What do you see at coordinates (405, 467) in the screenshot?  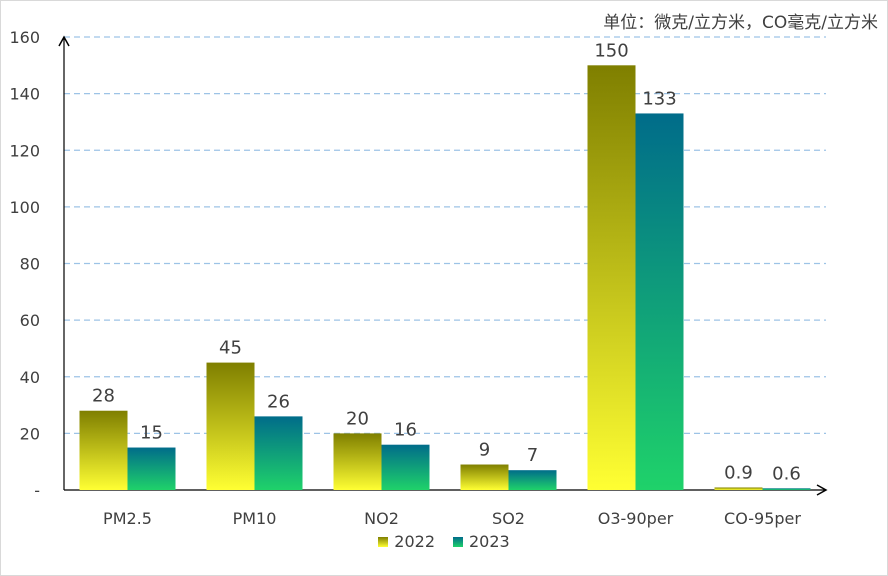 I see `bar-2023-NO2` at bounding box center [405, 467].